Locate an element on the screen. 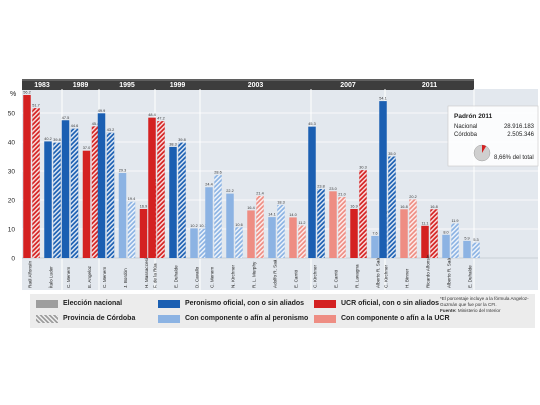 Image resolution: width=540 pixels, height=405 pixels. value-label: 24.4 is located at coordinates (208, 185).